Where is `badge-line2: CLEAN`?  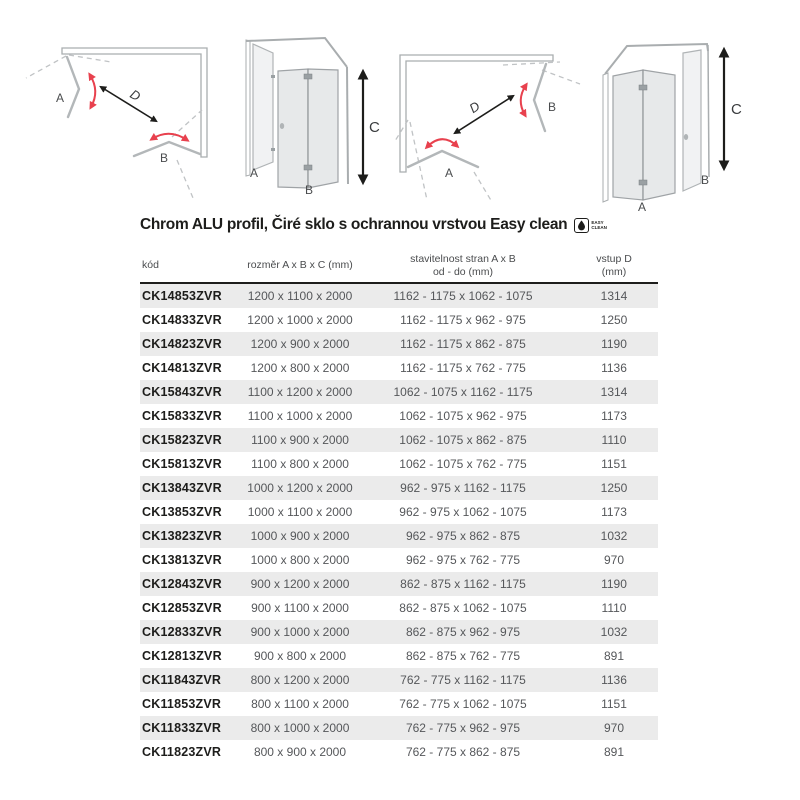
badge-line2: CLEAN is located at coordinates (599, 227).